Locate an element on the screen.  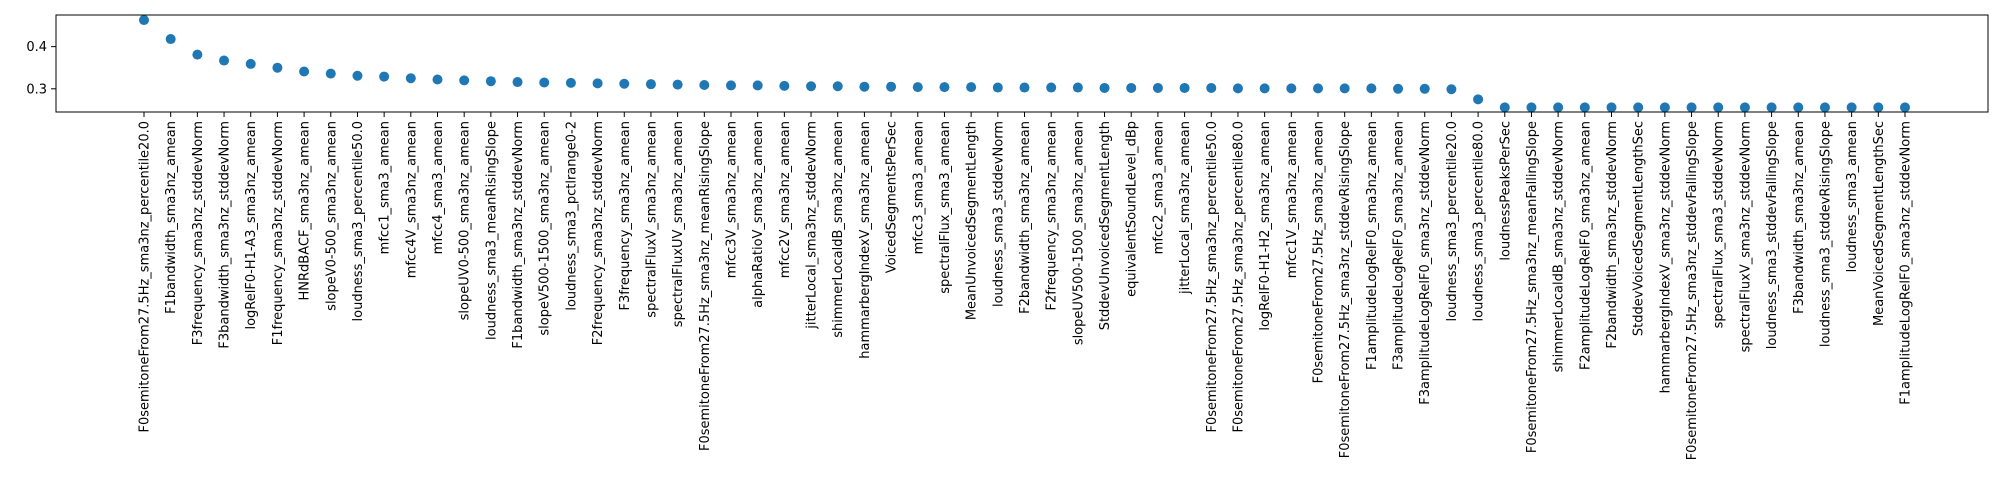
x-tick-label: F1amplitudeLogRelF0_sma3nz_stddevNorm is located at coordinates (1906, 263).